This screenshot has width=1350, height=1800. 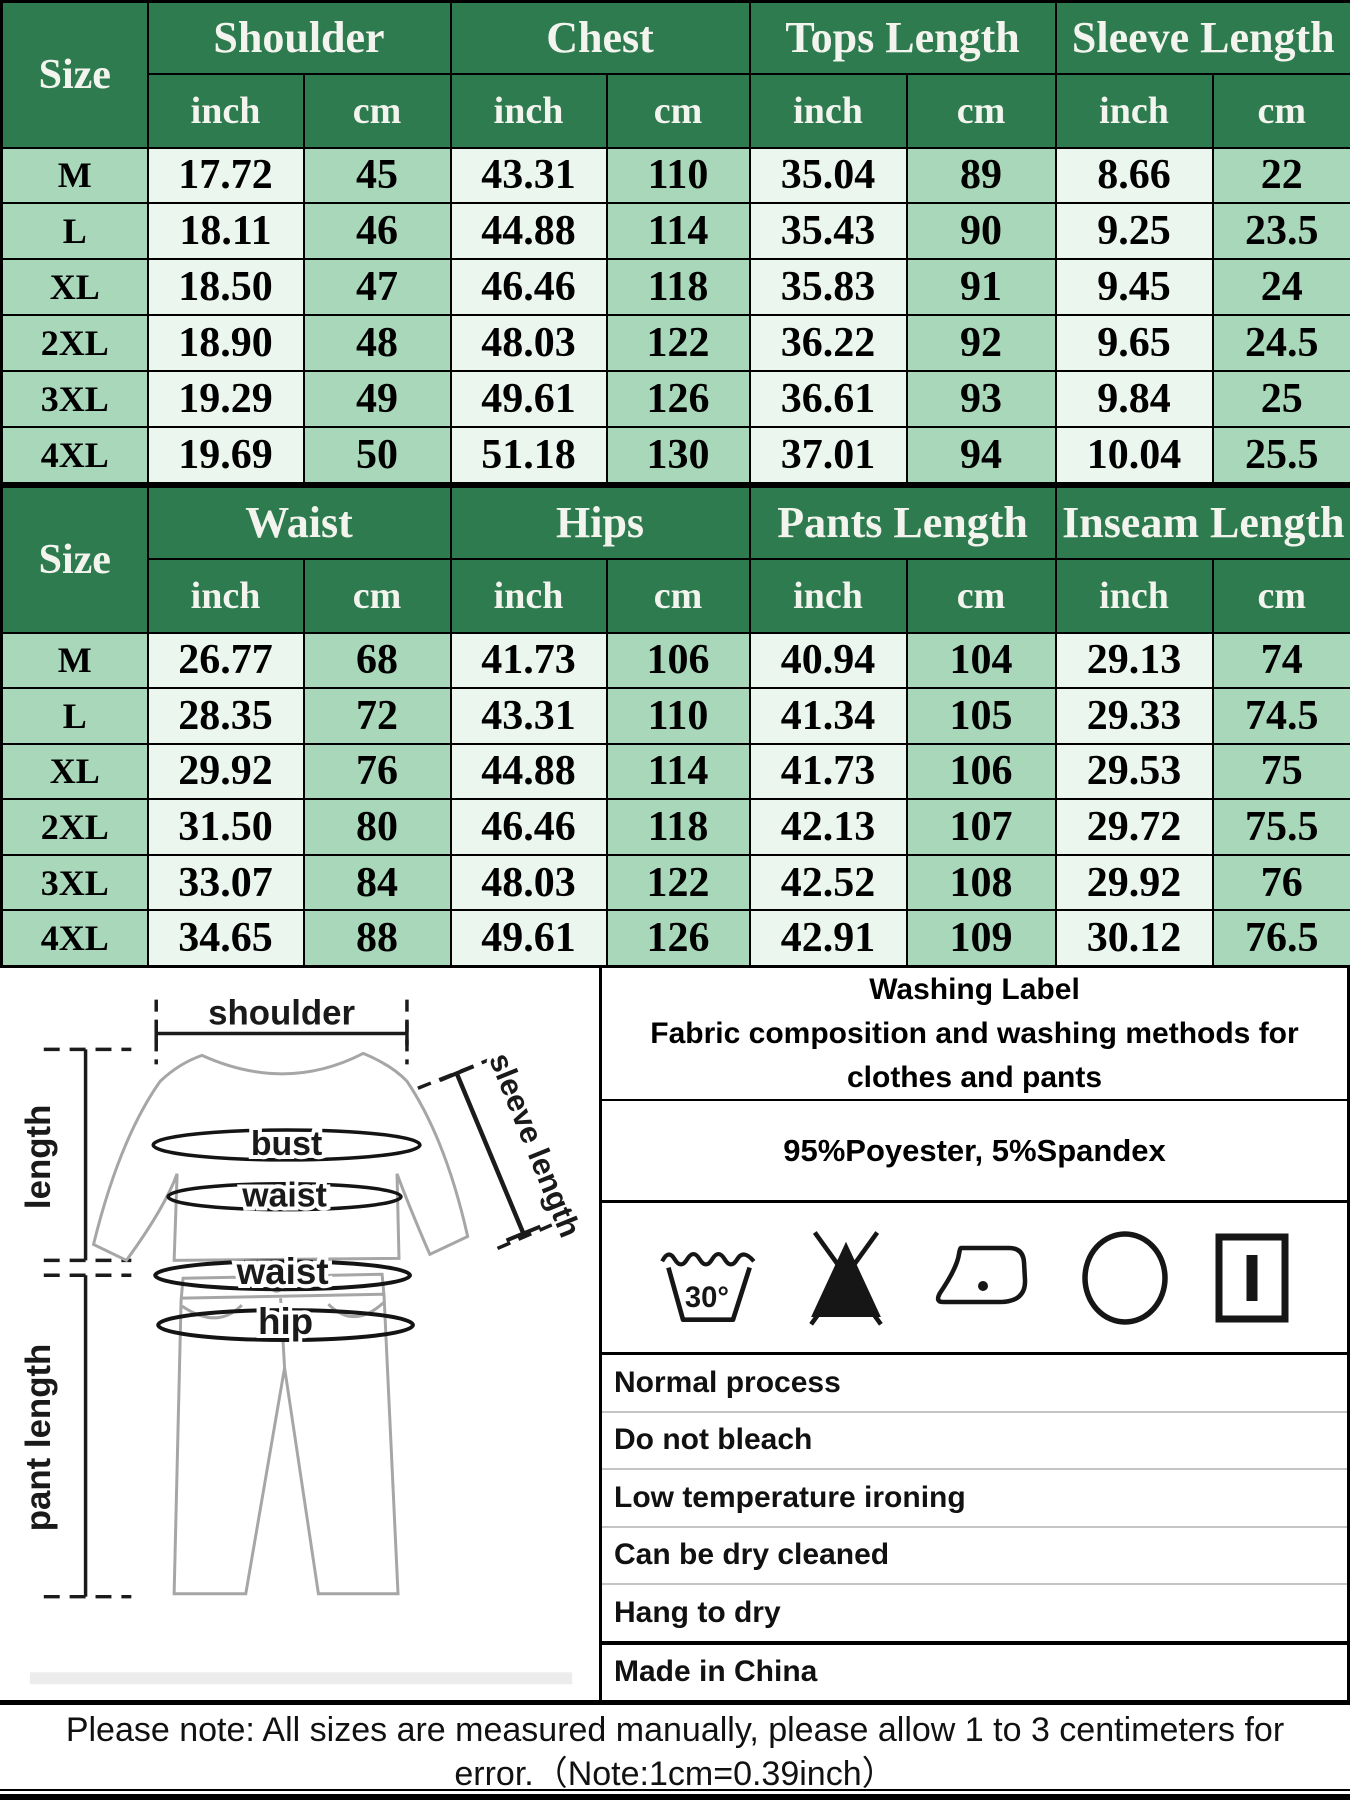 What do you see at coordinates (74, 716) in the screenshot?
I see `size-cell: L` at bounding box center [74, 716].